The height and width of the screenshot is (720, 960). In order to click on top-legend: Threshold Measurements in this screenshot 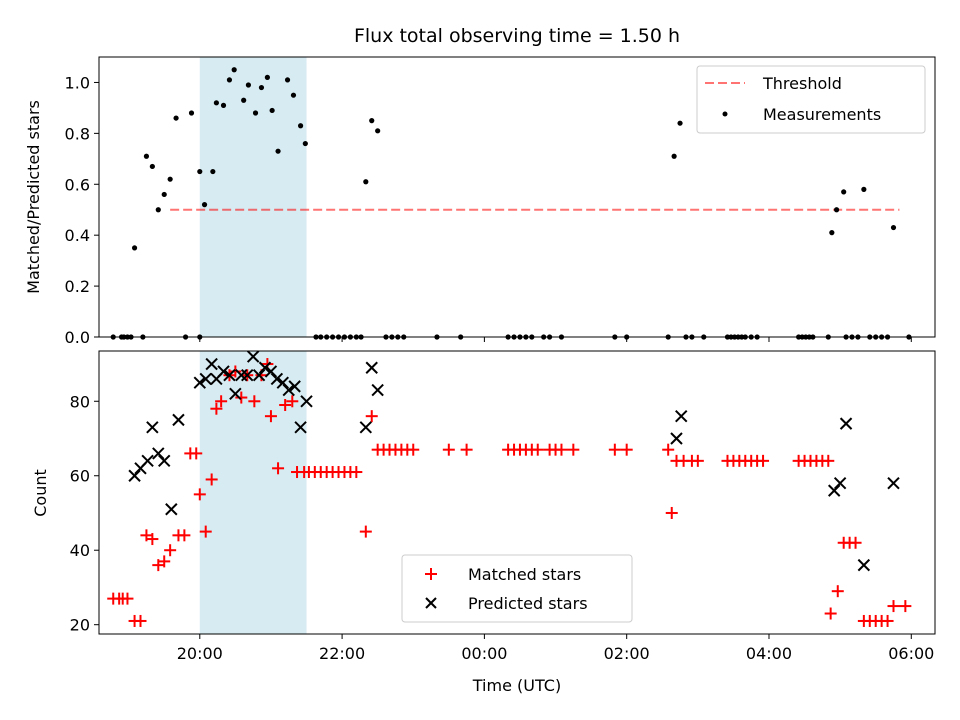, I will do `click(811, 99)`.